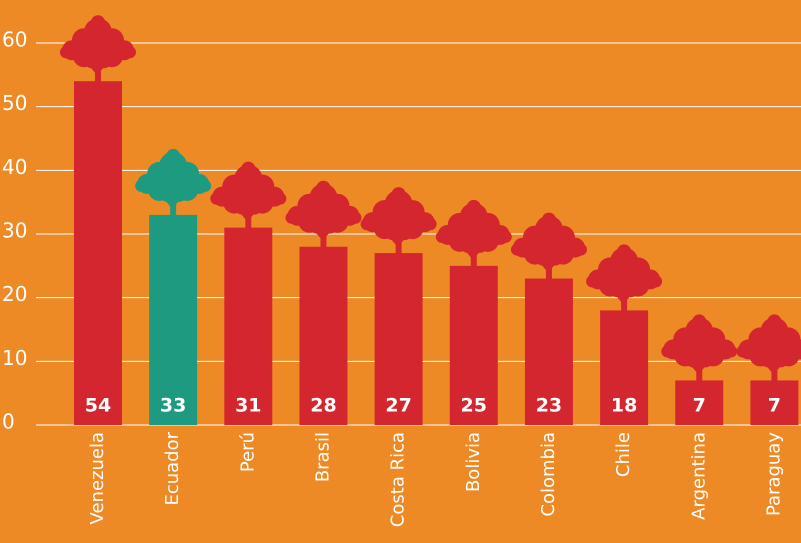  What do you see at coordinates (548, 474) in the screenshot?
I see `x-tick-label: Colombia` at bounding box center [548, 474].